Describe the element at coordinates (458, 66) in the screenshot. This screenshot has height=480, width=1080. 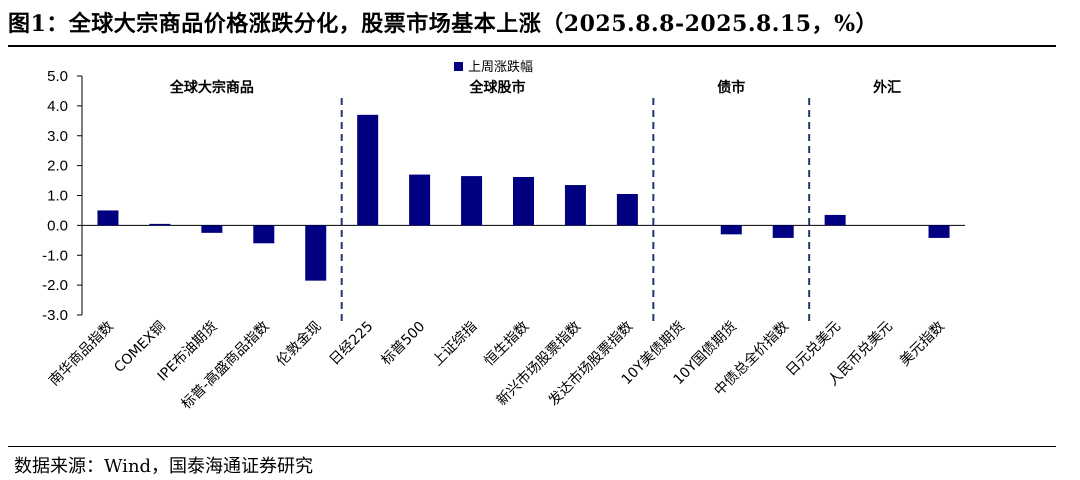
I see `legend-swatch` at that location.